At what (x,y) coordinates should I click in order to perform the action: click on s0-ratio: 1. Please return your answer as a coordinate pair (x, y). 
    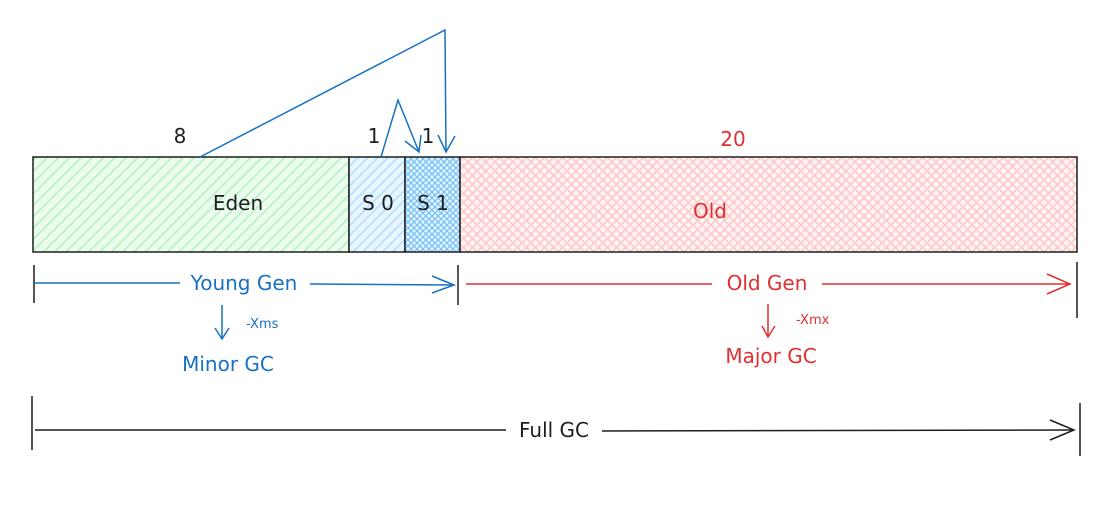
    Looking at the image, I should click on (374, 136).